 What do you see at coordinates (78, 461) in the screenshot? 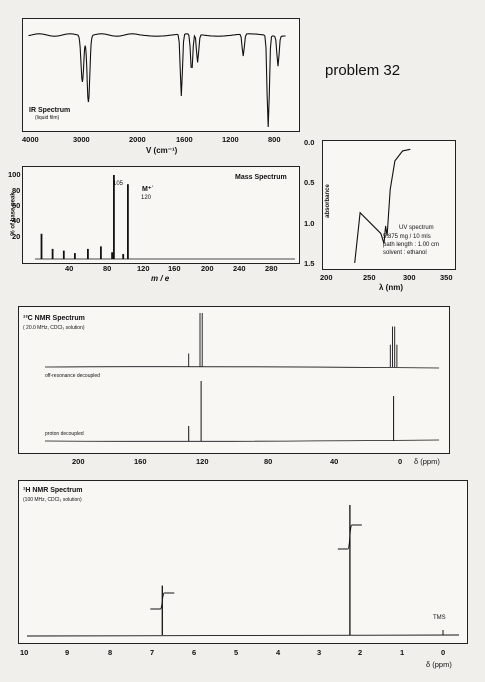
I see `c13-xtick-200: 200` at bounding box center [78, 461].